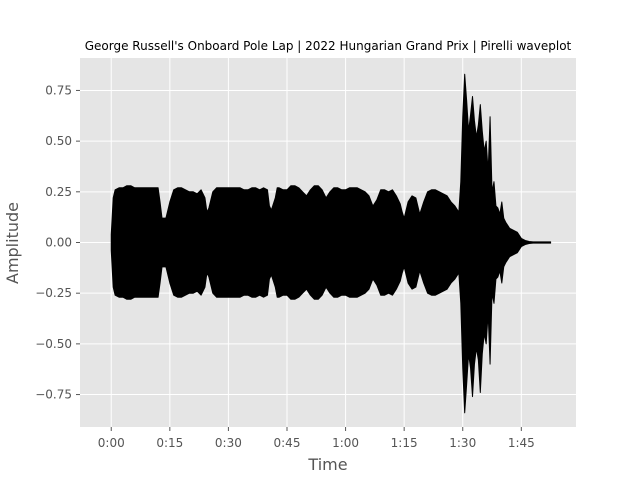  What do you see at coordinates (462, 443) in the screenshot?
I see `x-tick-label: 1:30` at bounding box center [462, 443].